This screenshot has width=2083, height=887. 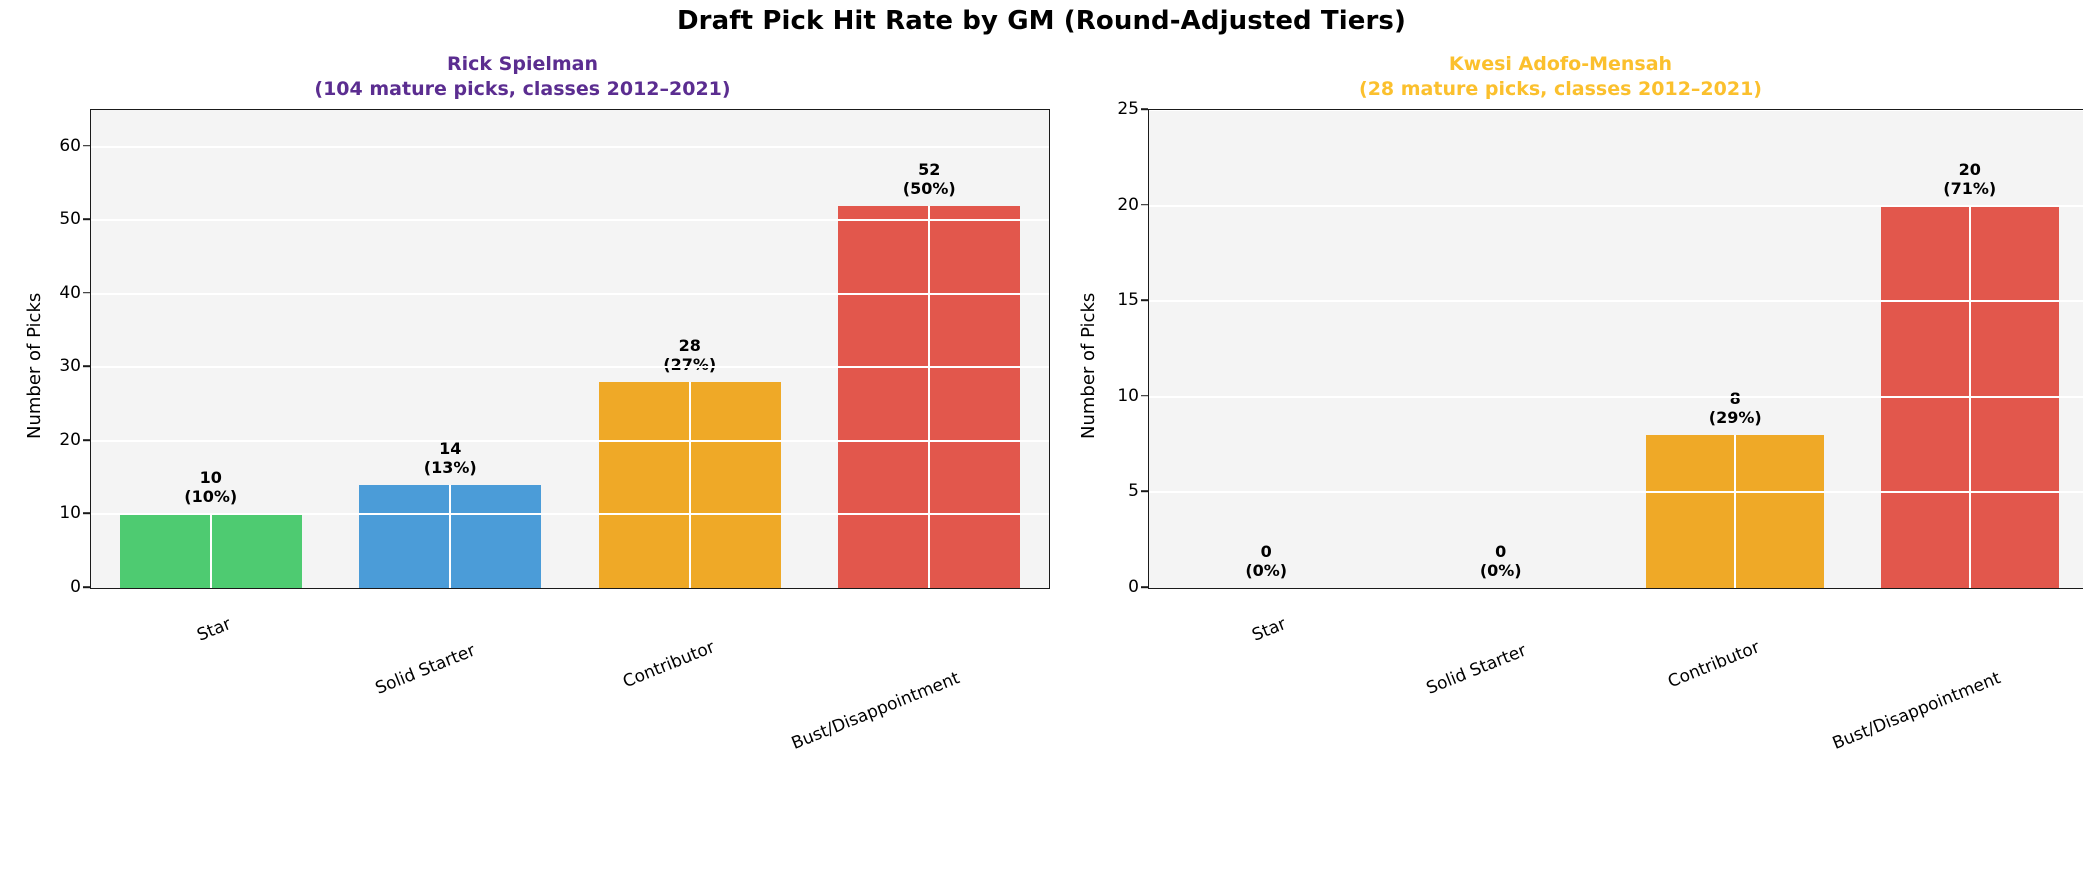 I want to click on bar-value-label: 20 (71%), so click(x=1970, y=179).